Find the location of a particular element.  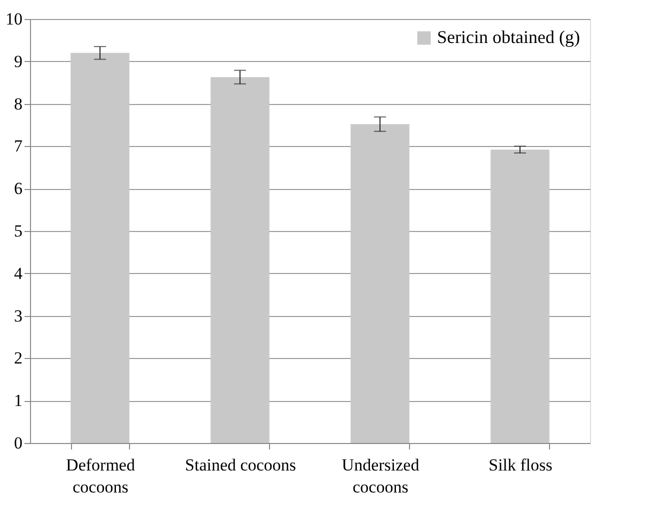

y-tick-label: 6 is located at coordinates (18, 188).